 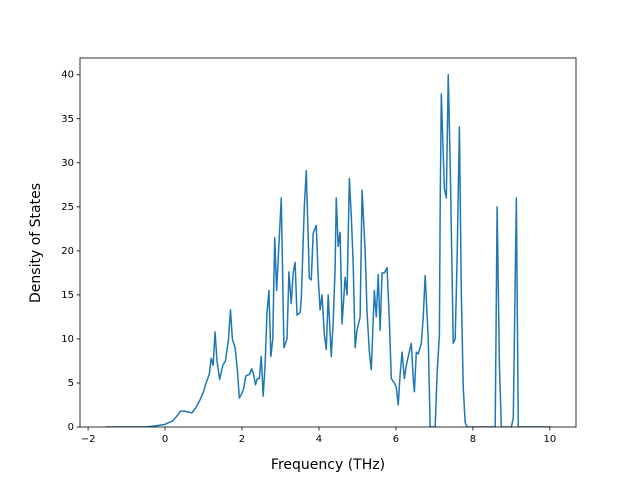 I want to click on x-tick-label: 10, so click(x=549, y=439).